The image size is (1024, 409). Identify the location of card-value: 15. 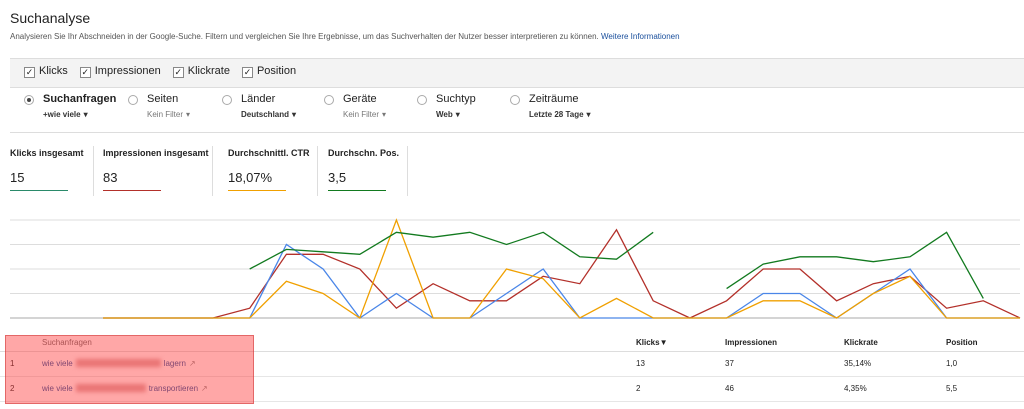
(17, 177).